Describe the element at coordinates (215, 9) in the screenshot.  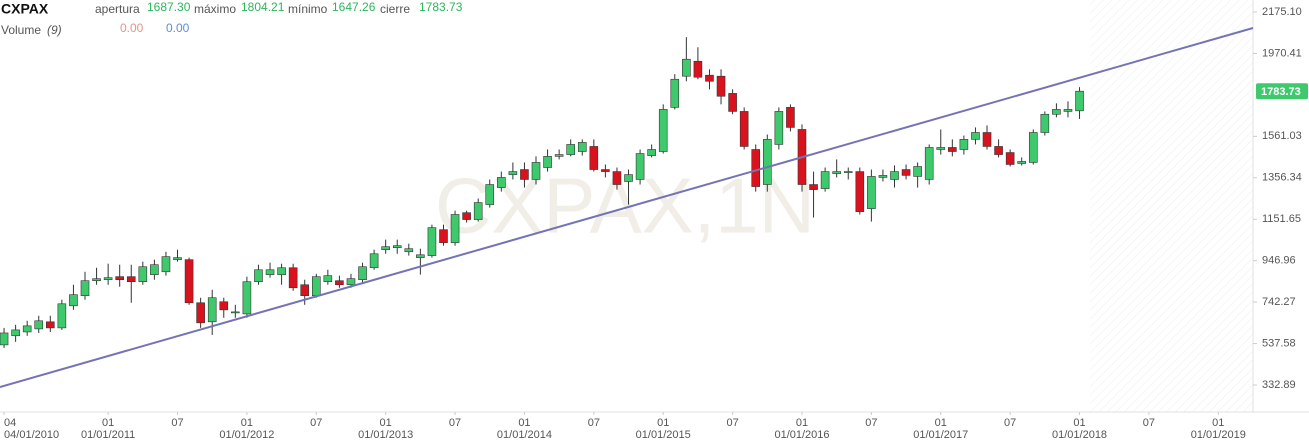
I see `high-label: máximo` at that location.